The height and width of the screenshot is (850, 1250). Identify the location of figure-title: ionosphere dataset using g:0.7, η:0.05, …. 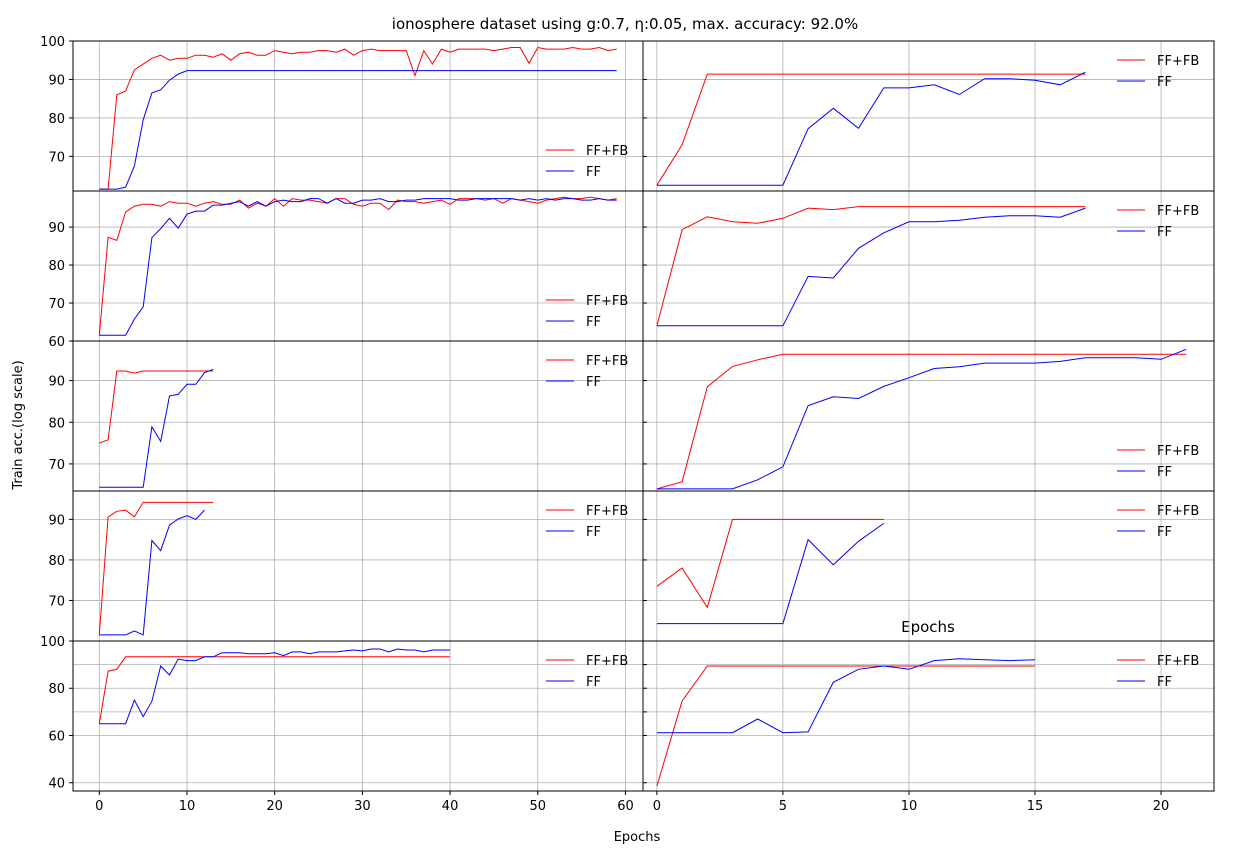
(625, 24).